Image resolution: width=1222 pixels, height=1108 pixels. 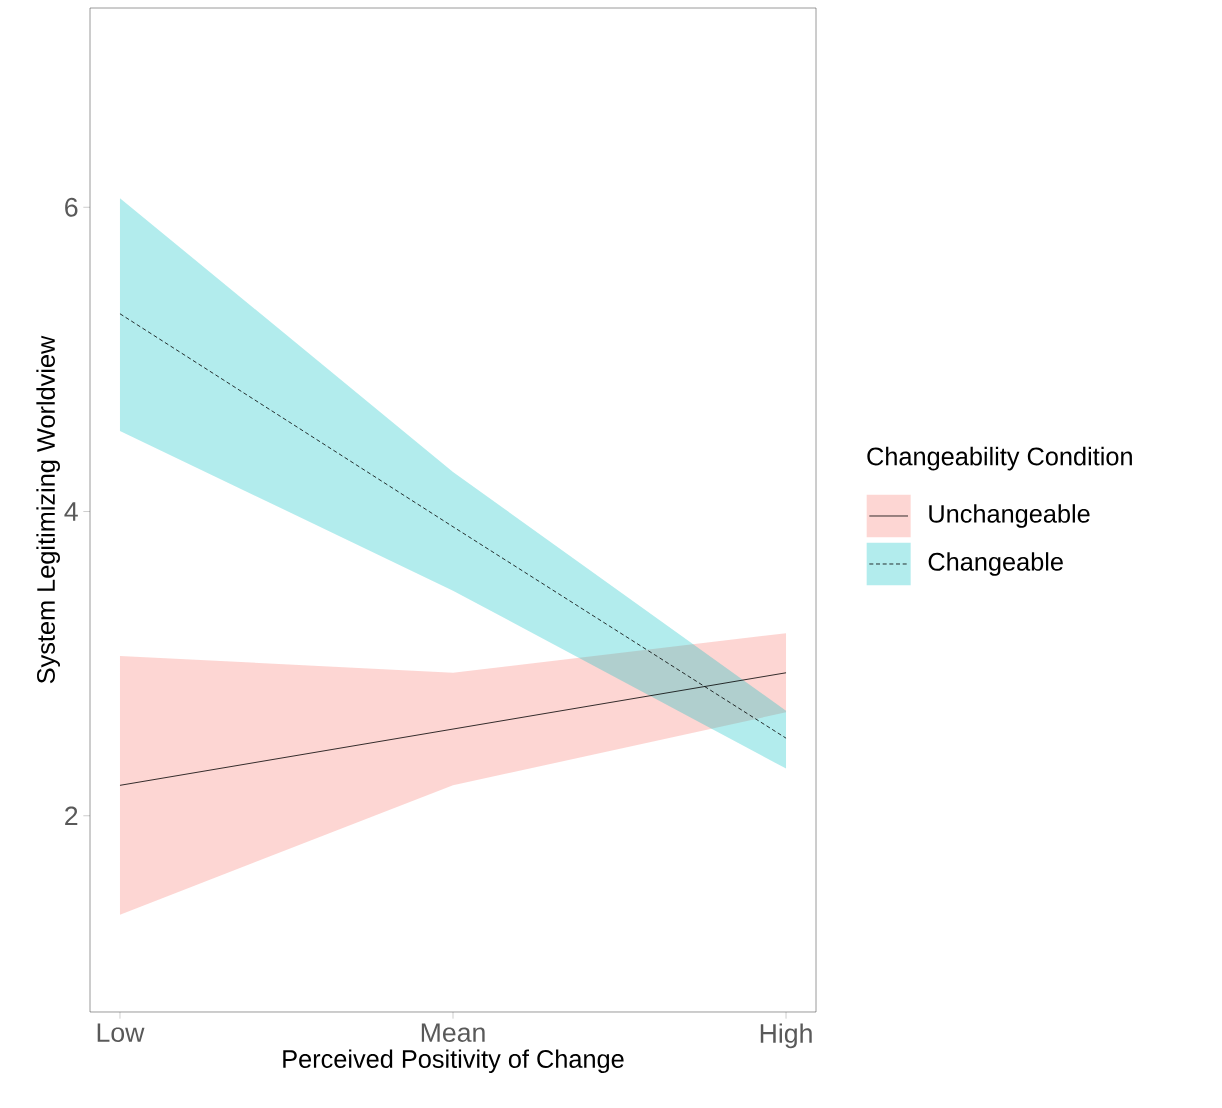 I want to click on legend-label: Changeable, so click(x=995, y=564).